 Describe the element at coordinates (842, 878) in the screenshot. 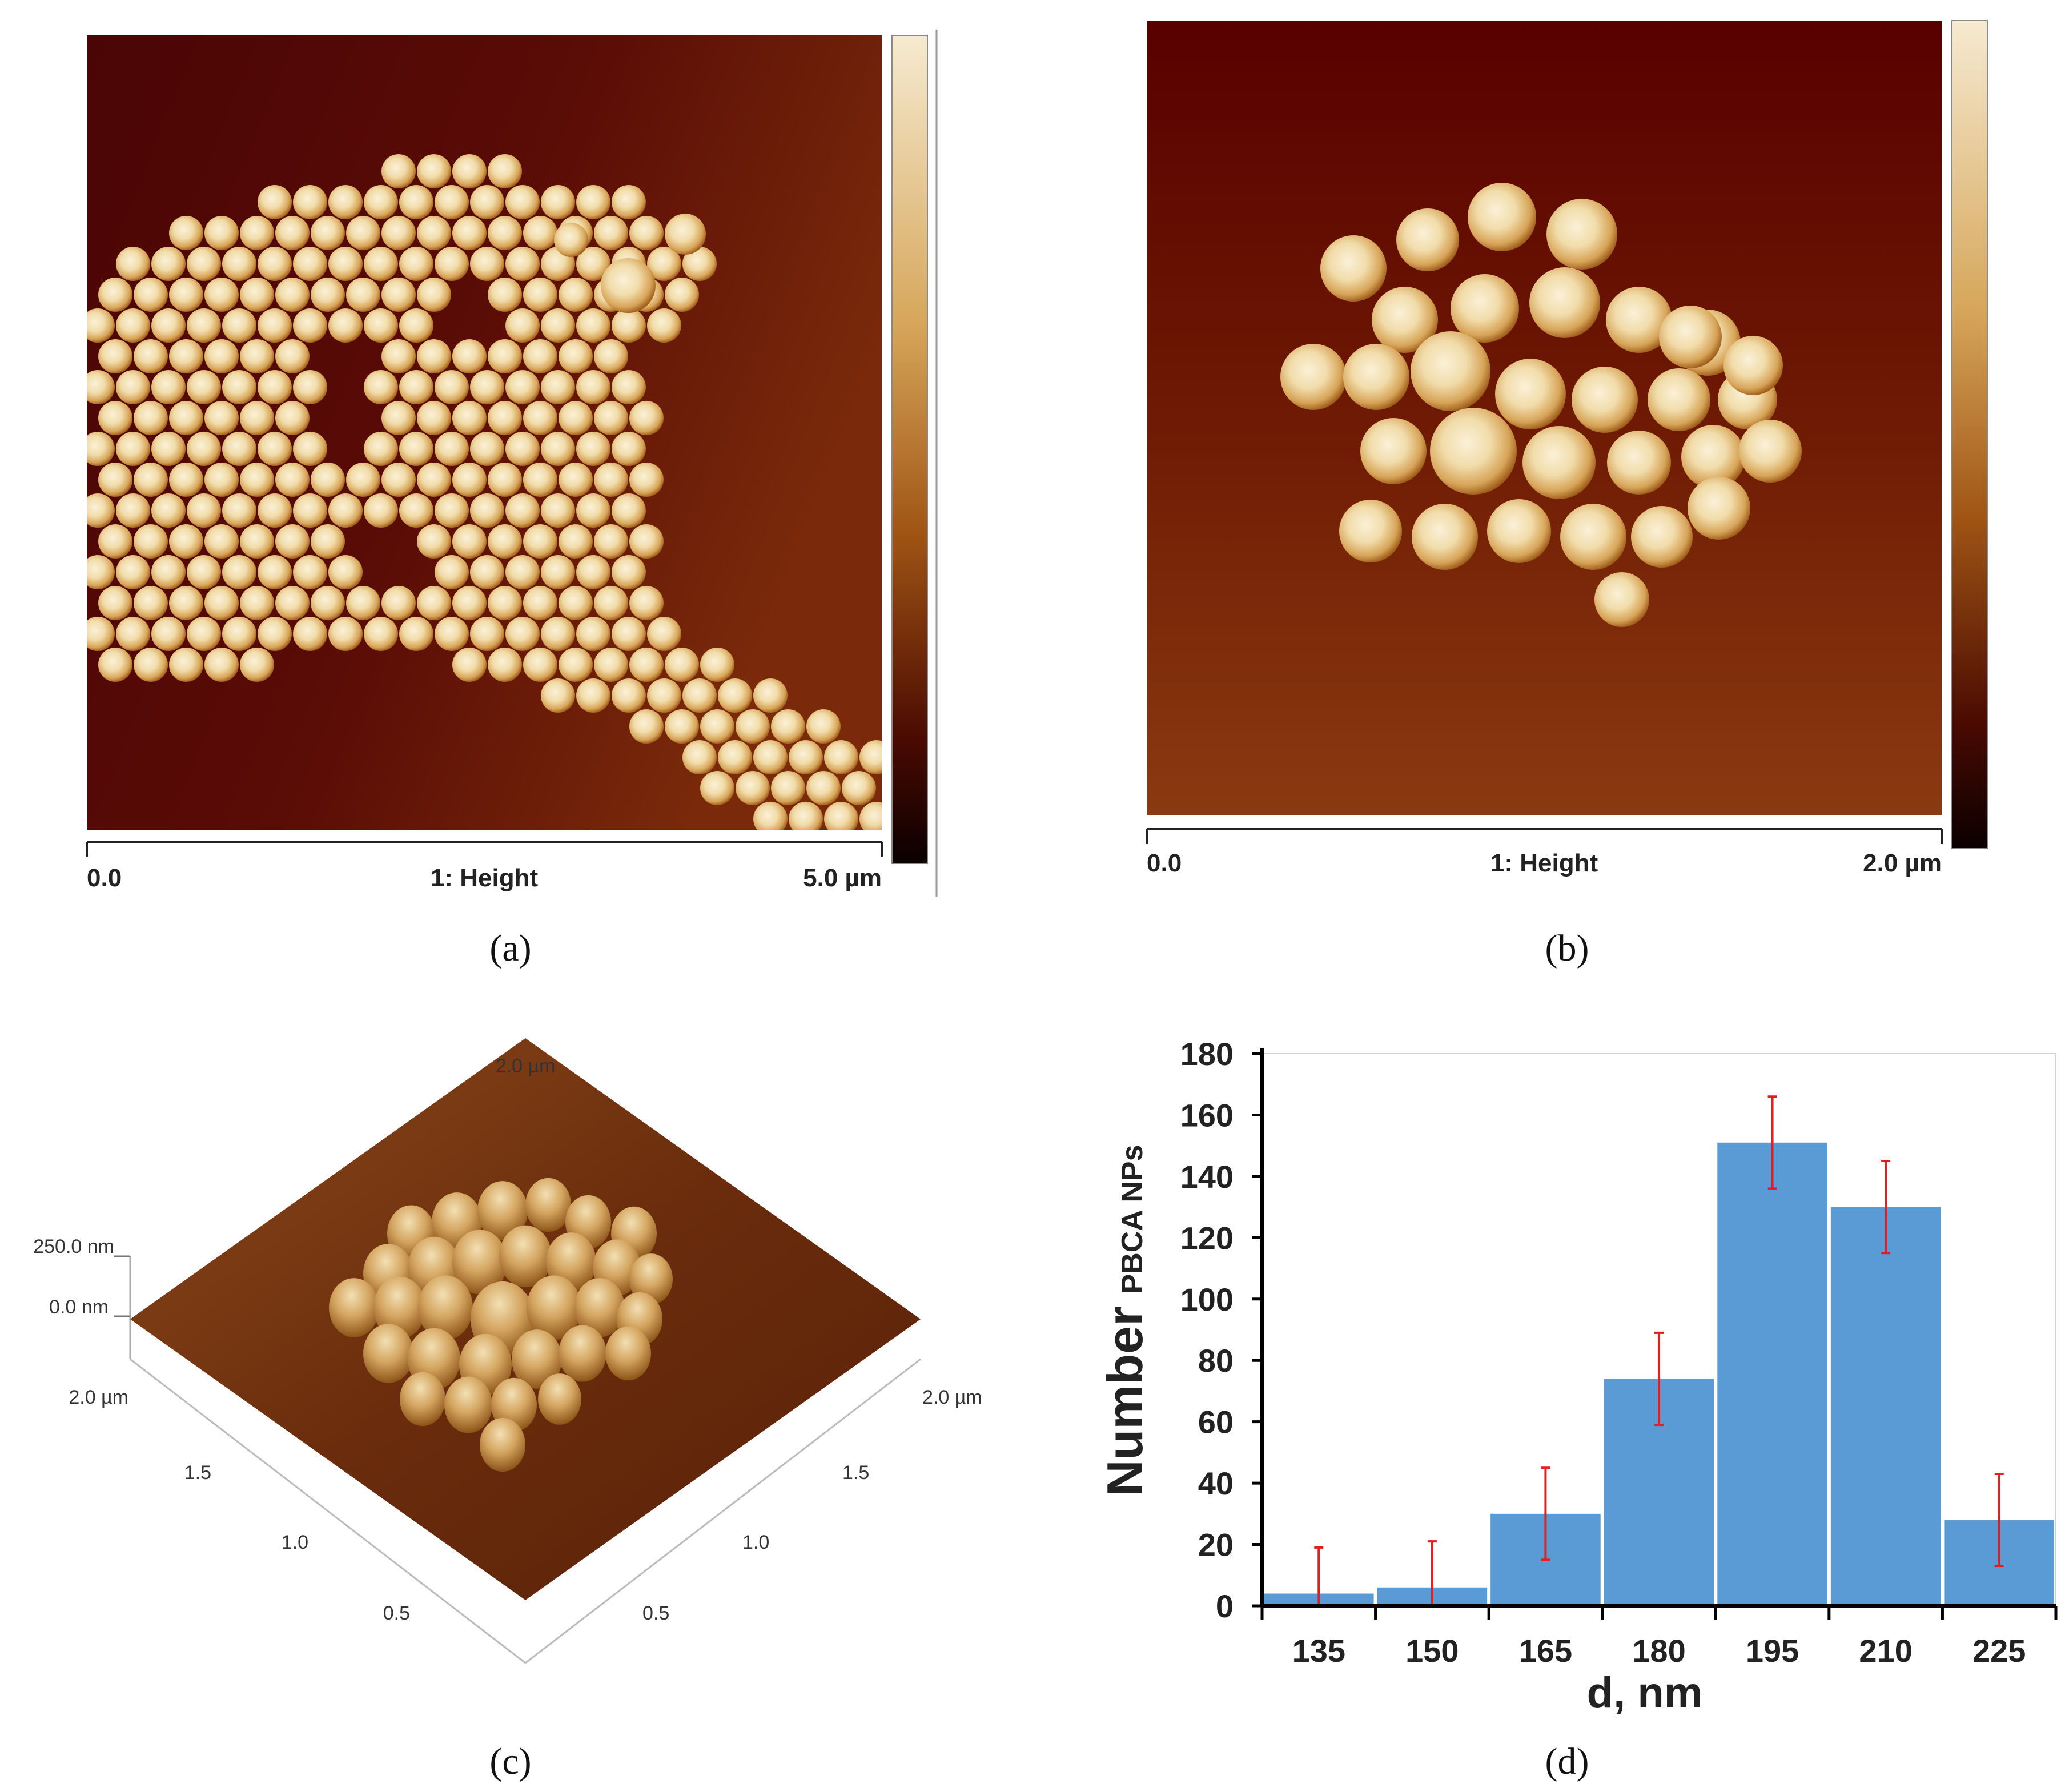

I see `scale-end-a: 5.0 µm` at that location.